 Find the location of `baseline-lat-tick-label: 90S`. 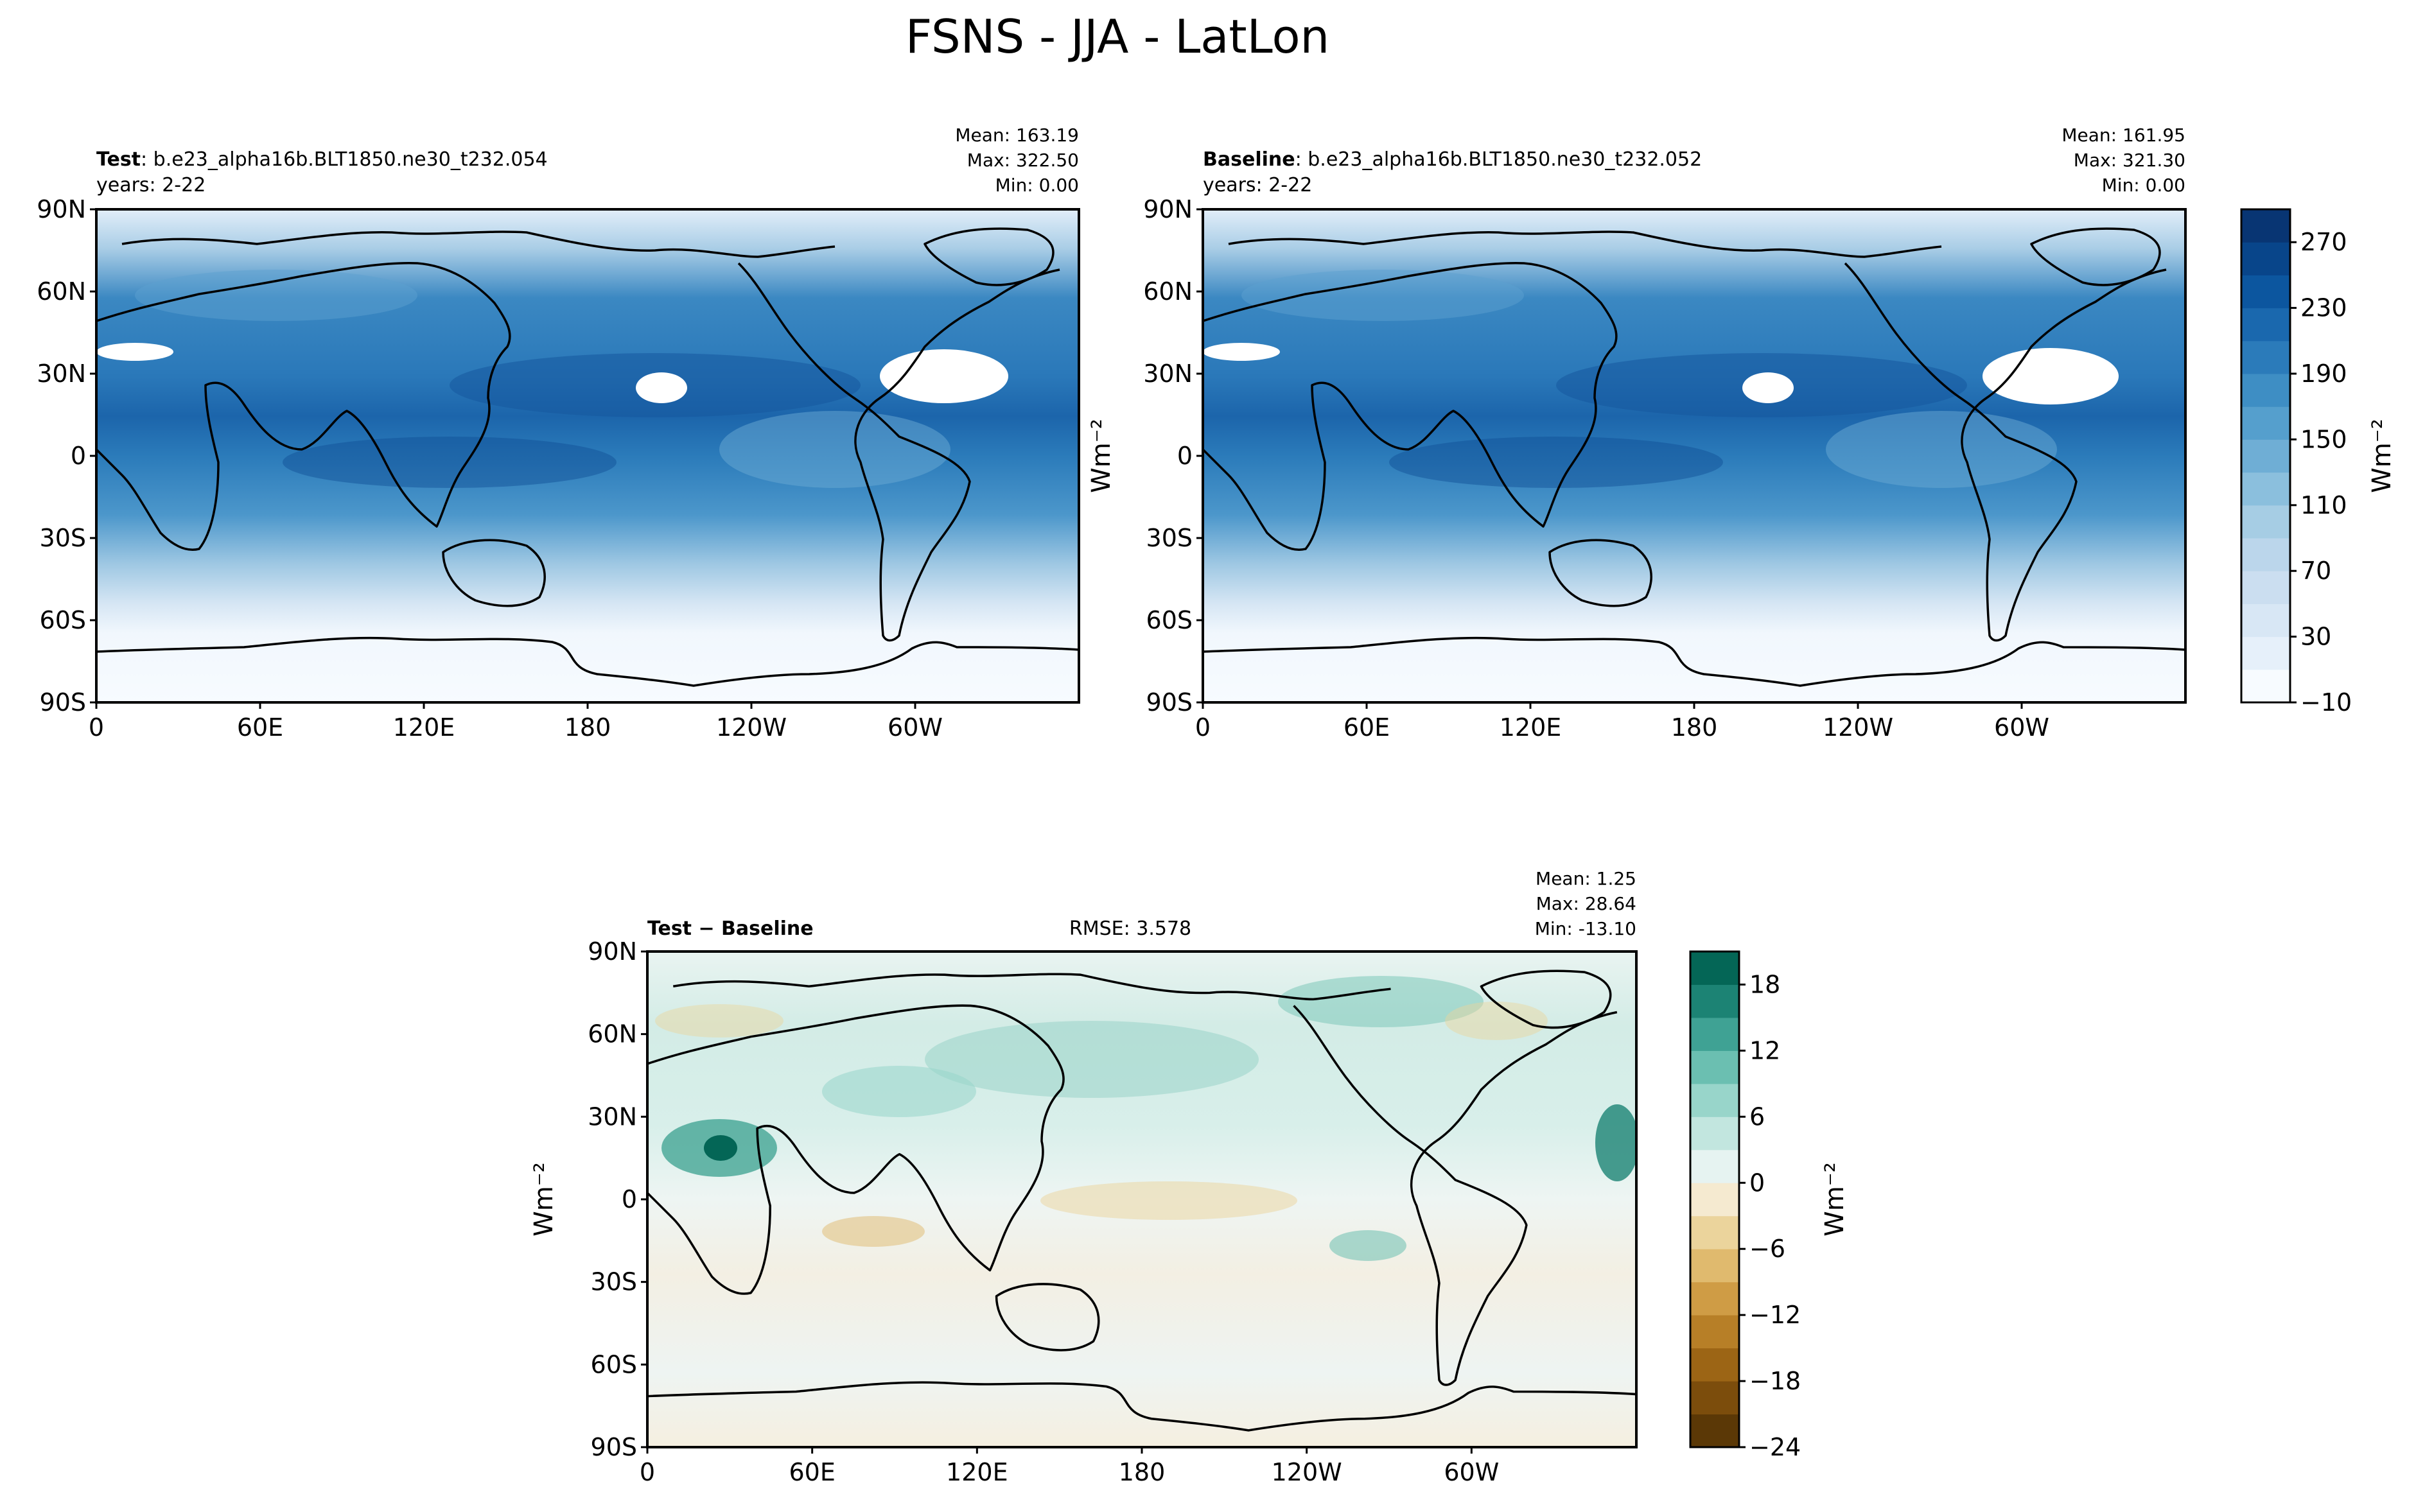

baseline-lat-tick-label: 90S is located at coordinates (1169, 702).